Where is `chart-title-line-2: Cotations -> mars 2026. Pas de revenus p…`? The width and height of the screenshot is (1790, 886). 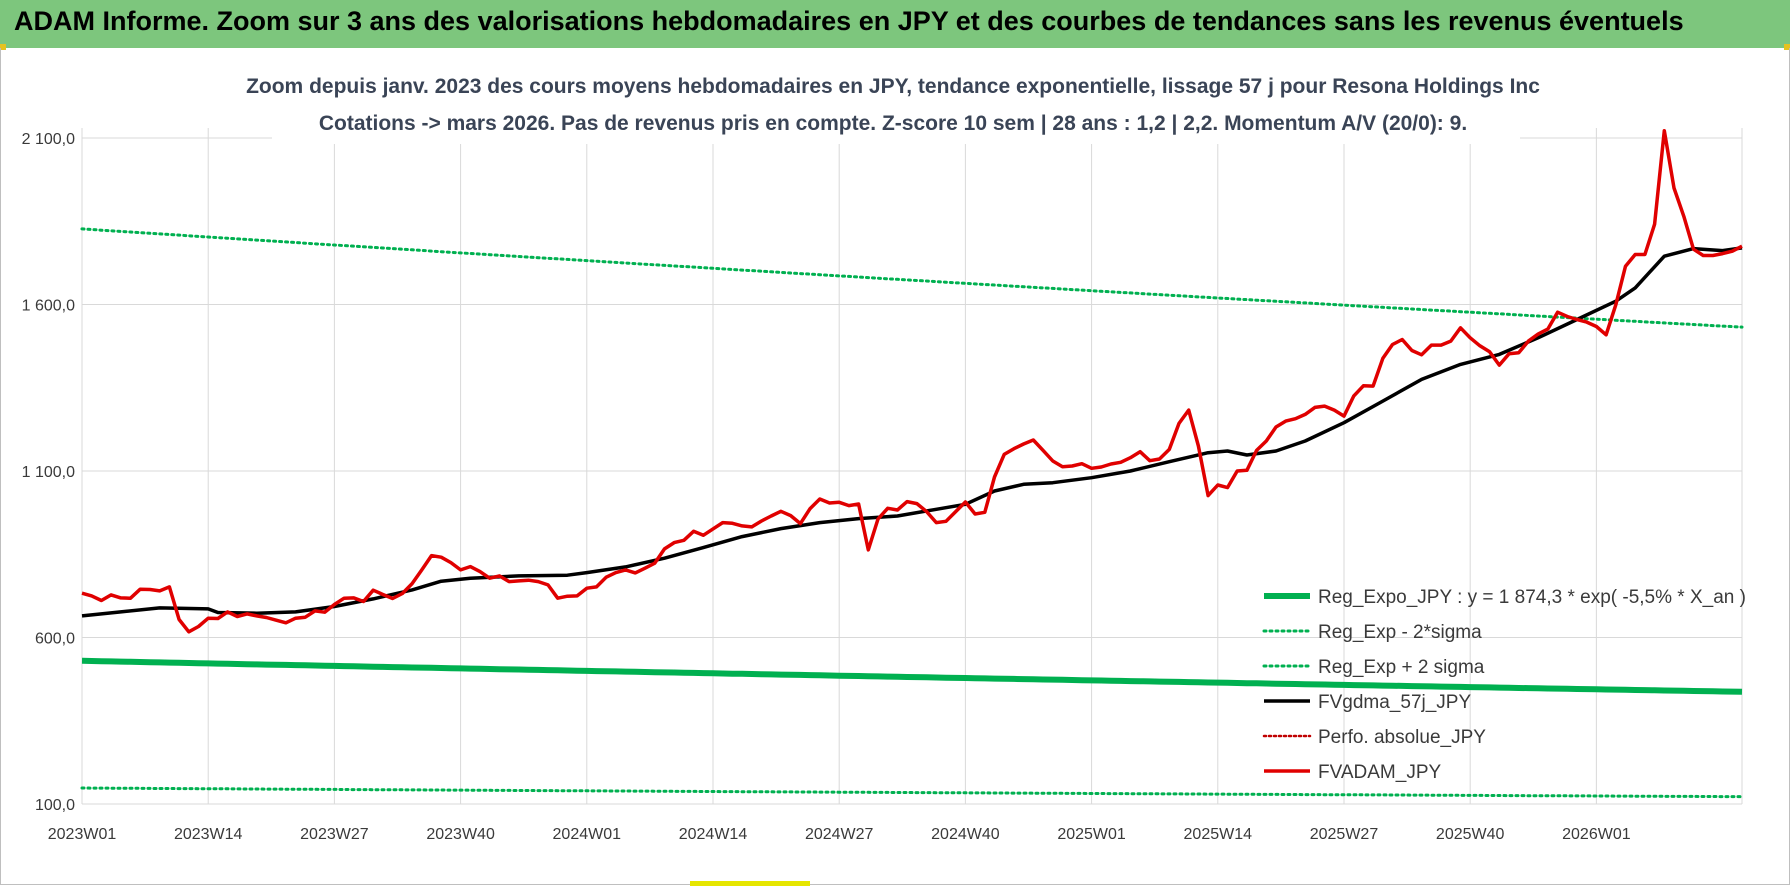
chart-title-line-2: Cotations -> mars 2026. Pas de revenus p… is located at coordinates (893, 123).